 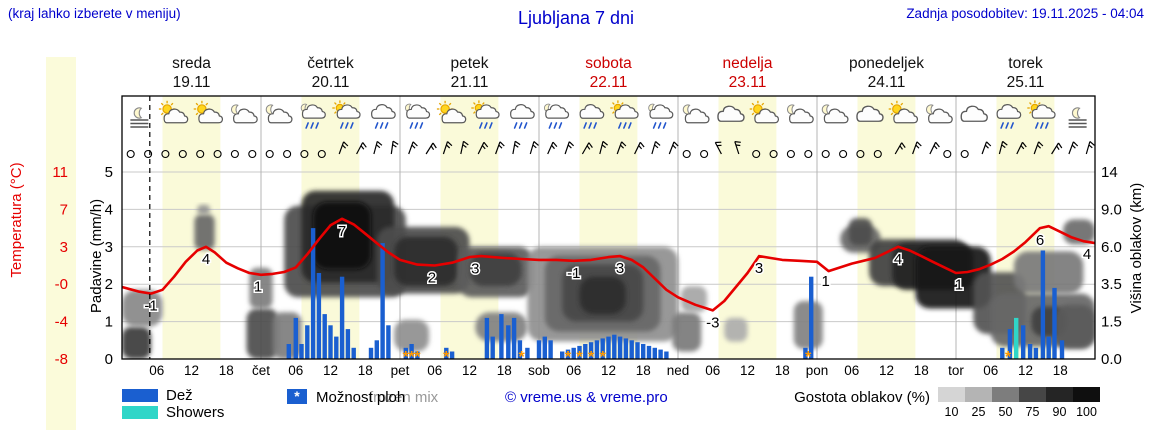 I want to click on temp-value-label: 4, so click(x=206, y=259).